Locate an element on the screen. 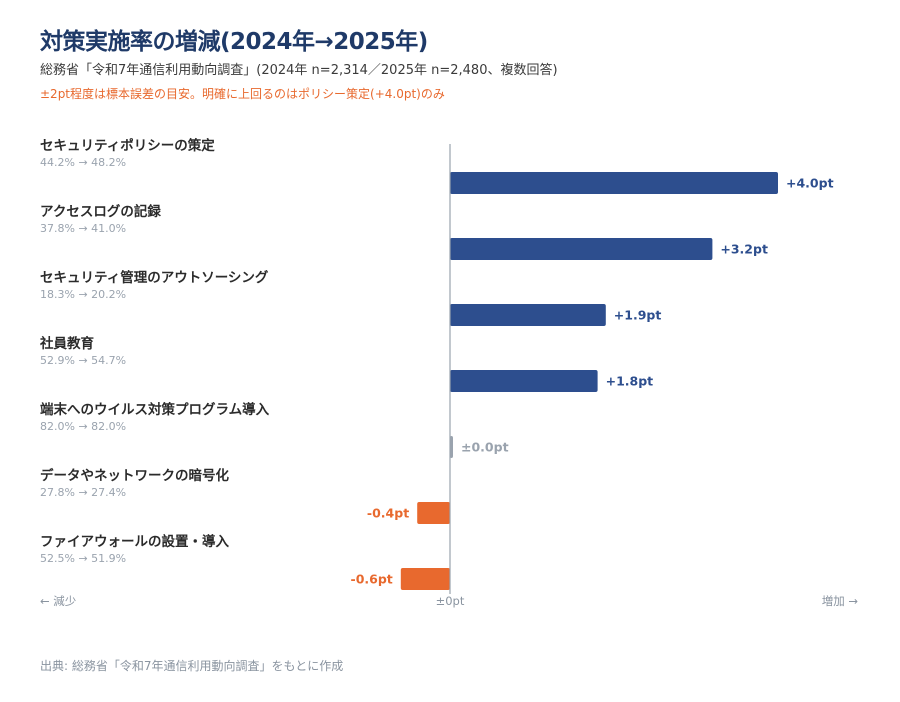 This screenshot has width=900, height=702. category-change-label: 27.8% → 27.4% is located at coordinates (83, 492).